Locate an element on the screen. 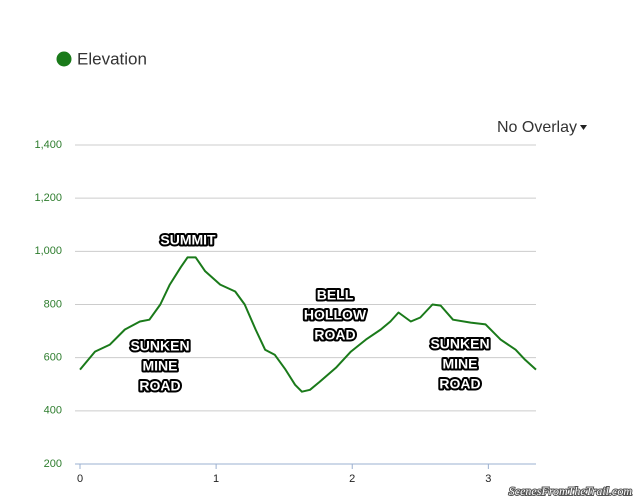 Image resolution: width=636 pixels, height=502 pixels. annotation-text: BELL is located at coordinates (335, 295).